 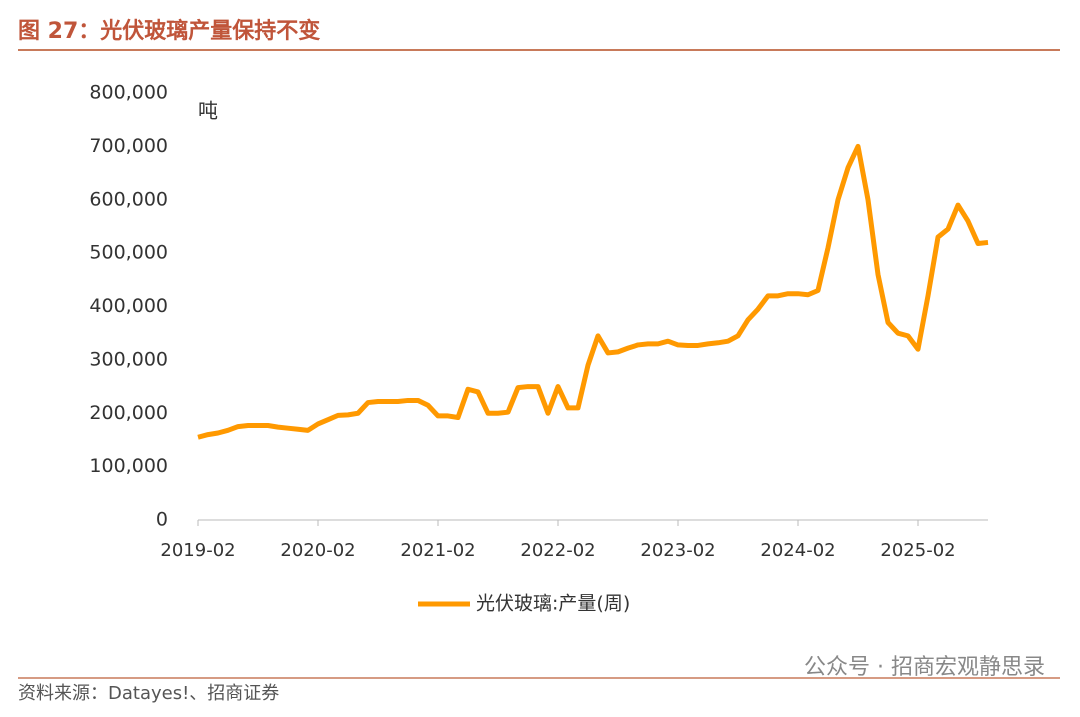 I want to click on y-tick-label: 700,000, so click(x=128, y=146).